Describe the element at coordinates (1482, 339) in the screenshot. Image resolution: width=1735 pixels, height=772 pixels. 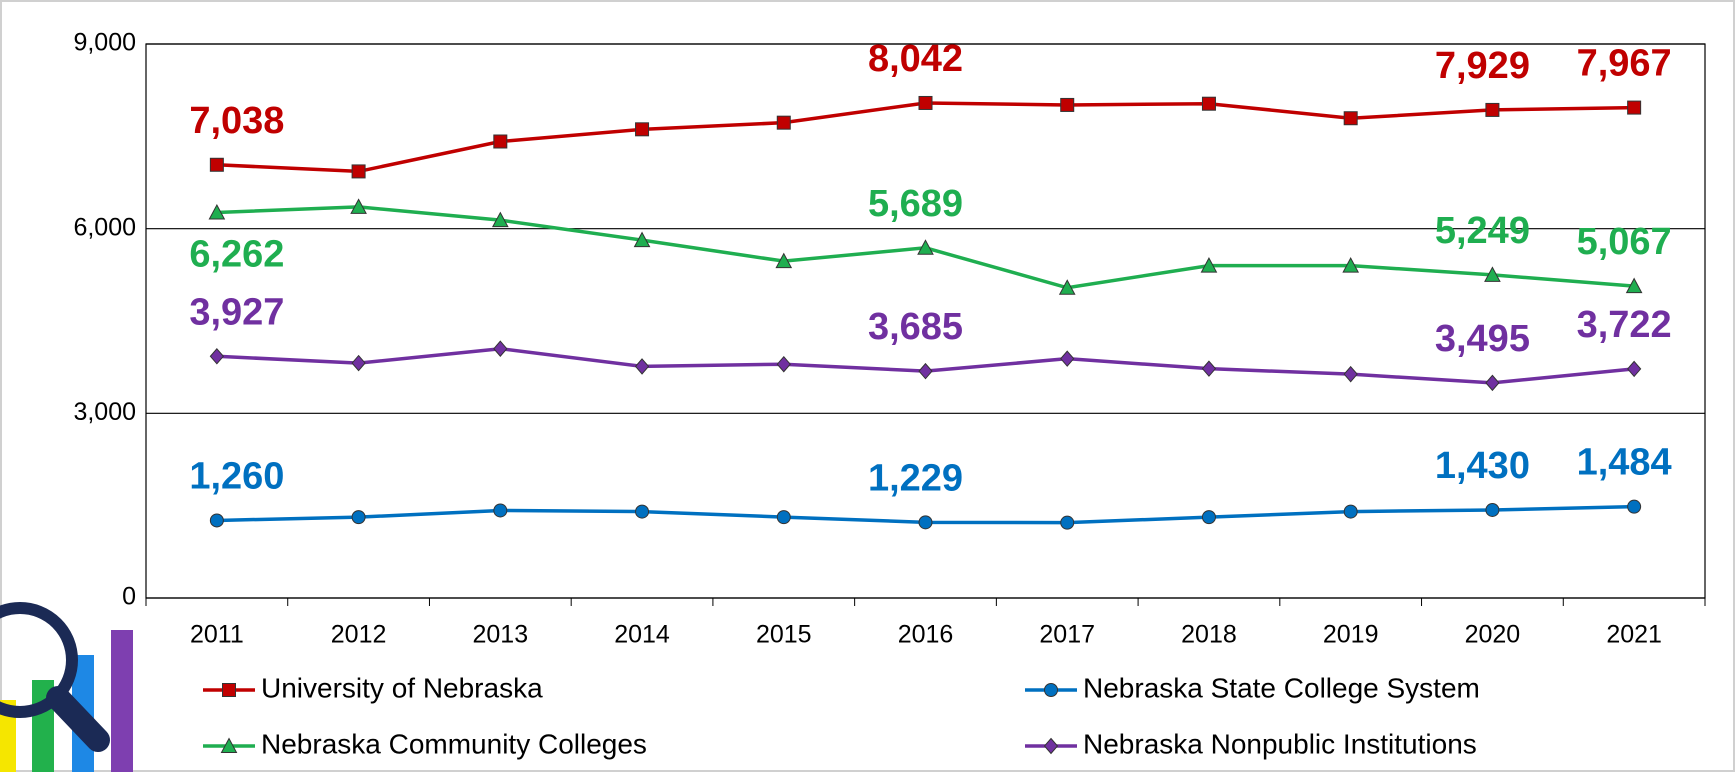
I see `value-label: 3,495` at that location.